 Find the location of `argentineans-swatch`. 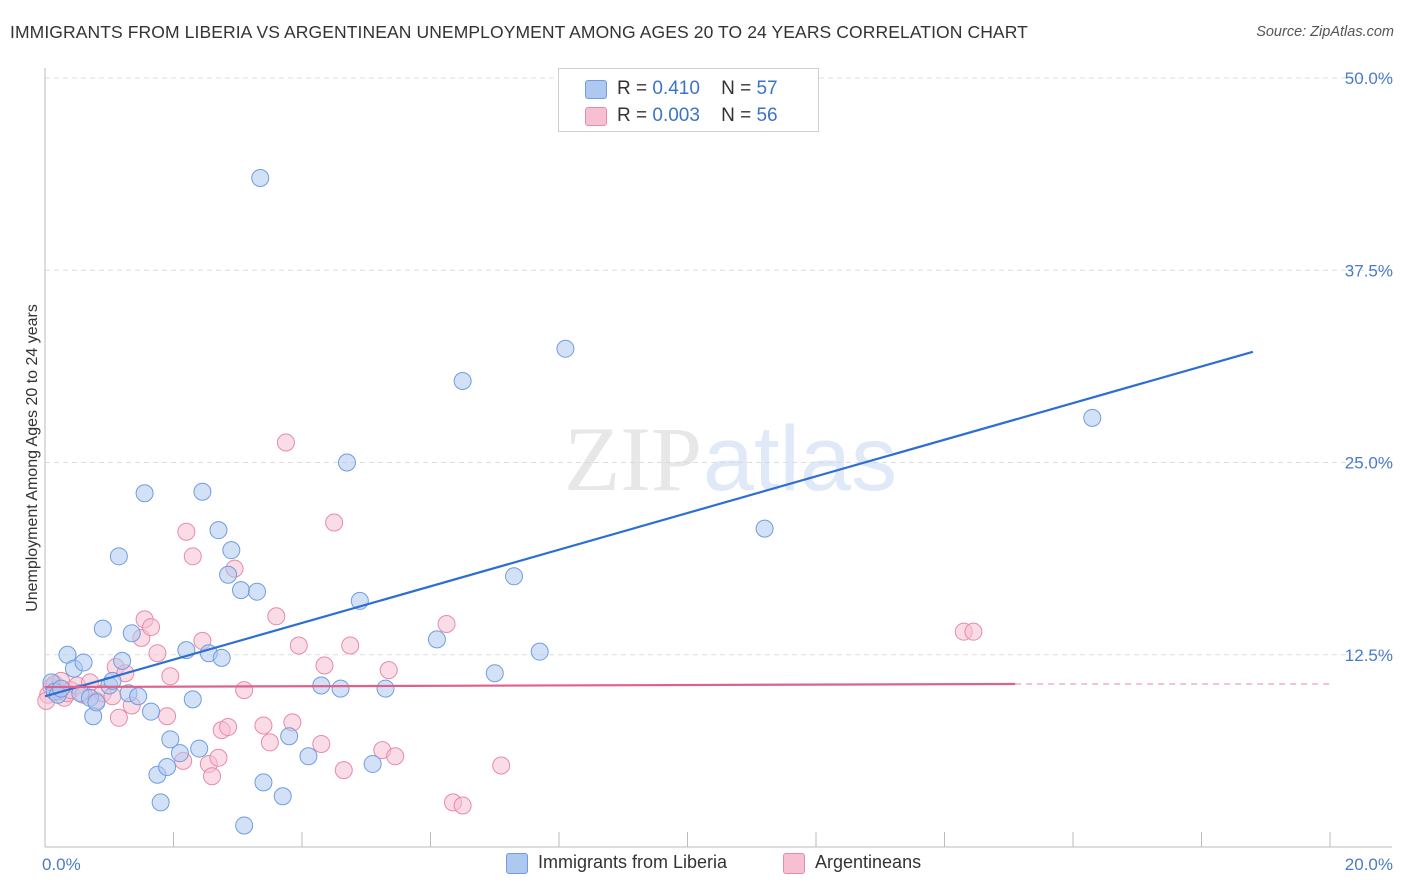

argentineans-swatch is located at coordinates (596, 116).